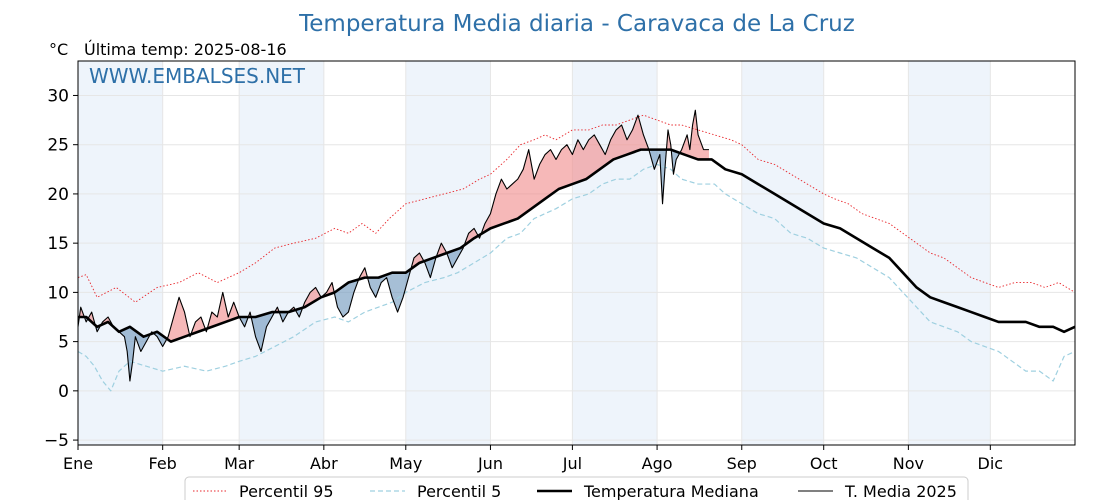 The height and width of the screenshot is (500, 1120). I want to click on y-tick-label: 15, so click(58, 244).